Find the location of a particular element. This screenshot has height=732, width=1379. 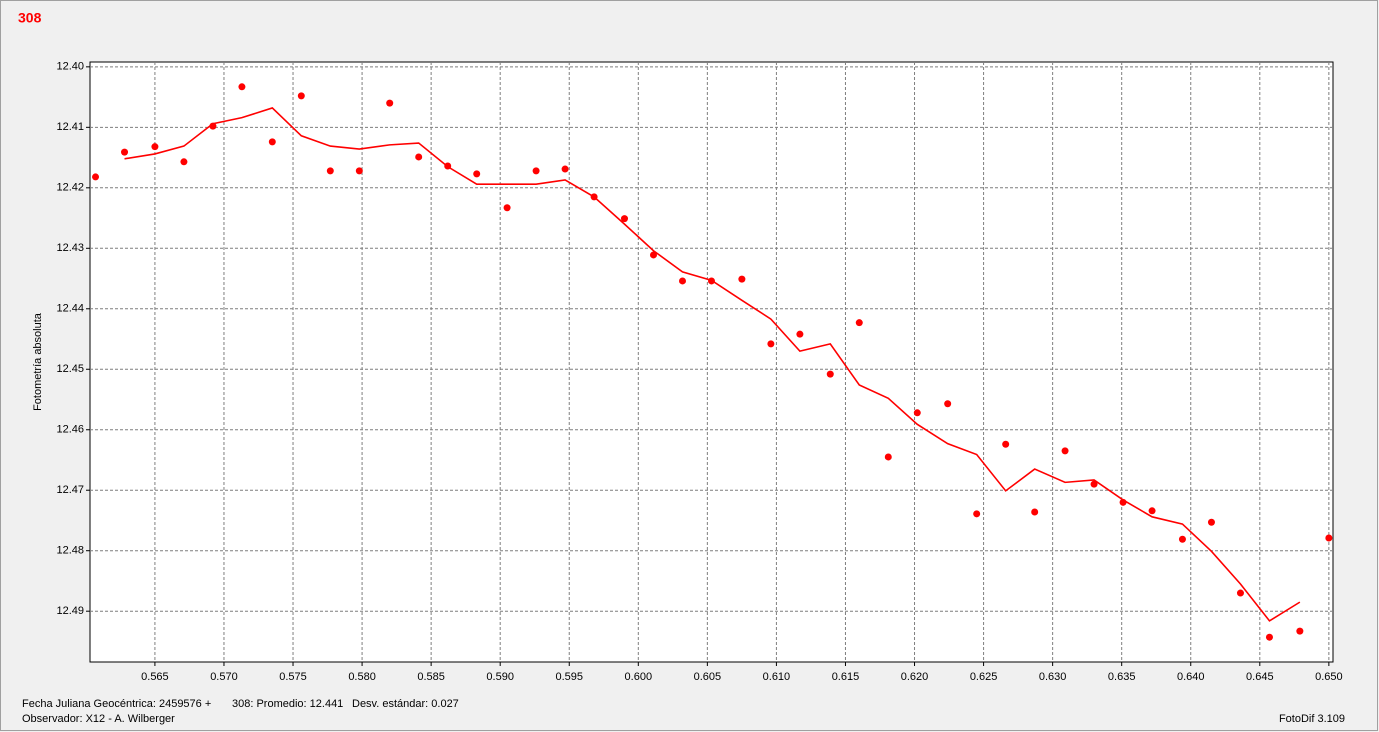

y-tick-label: 12.49 is located at coordinates (70, 611).